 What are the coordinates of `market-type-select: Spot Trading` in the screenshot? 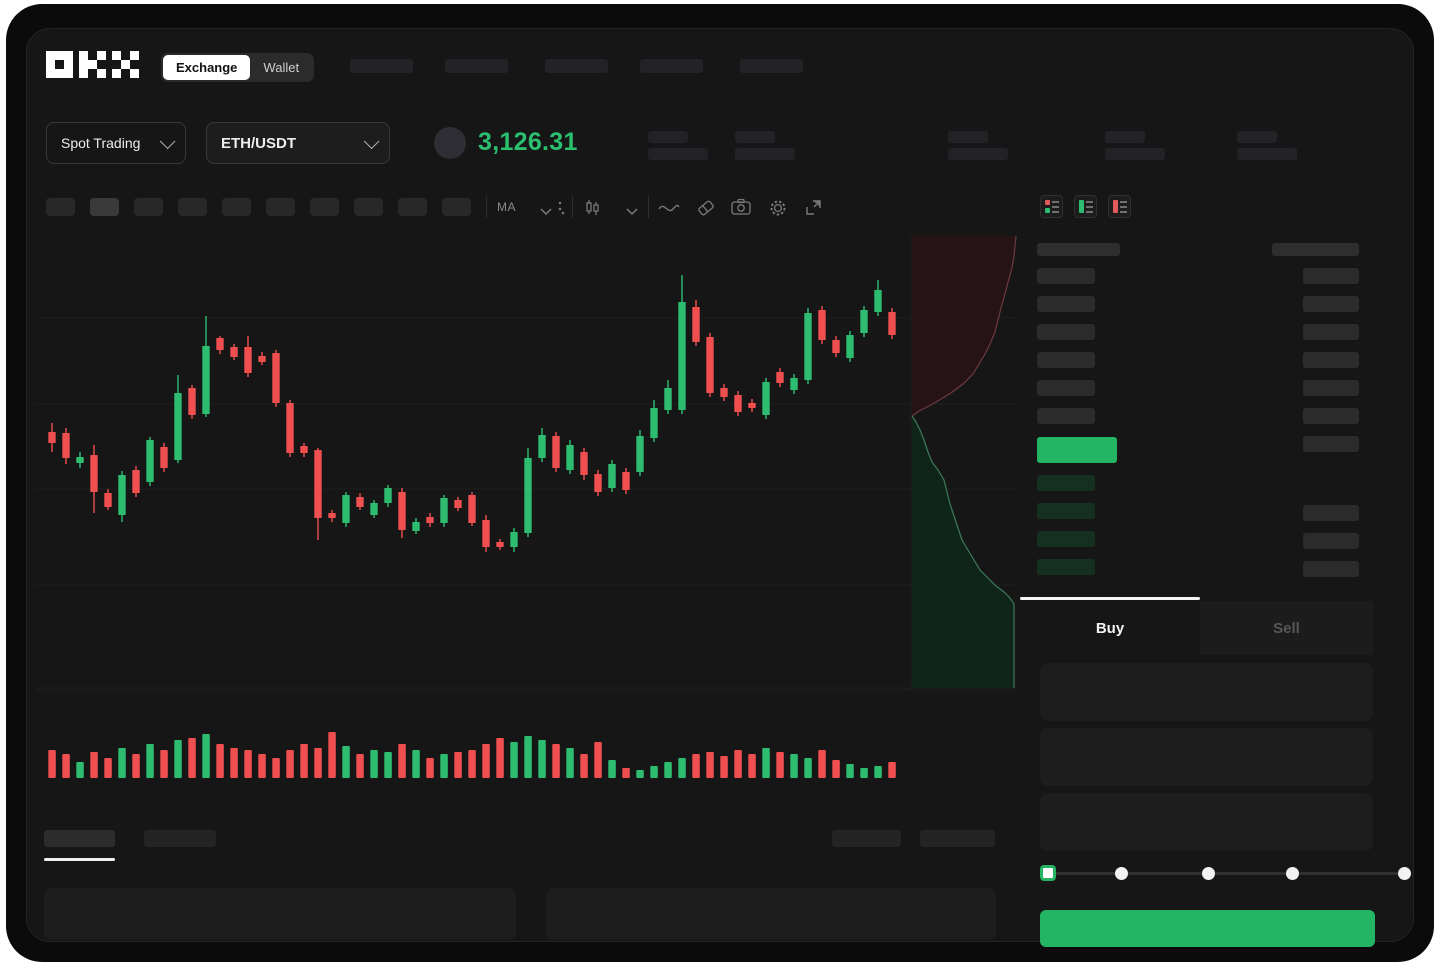 It's located at (116, 143).